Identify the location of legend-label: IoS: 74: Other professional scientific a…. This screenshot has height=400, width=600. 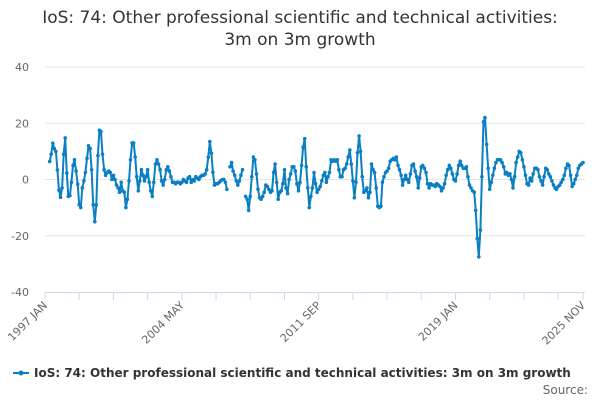
(302, 373).